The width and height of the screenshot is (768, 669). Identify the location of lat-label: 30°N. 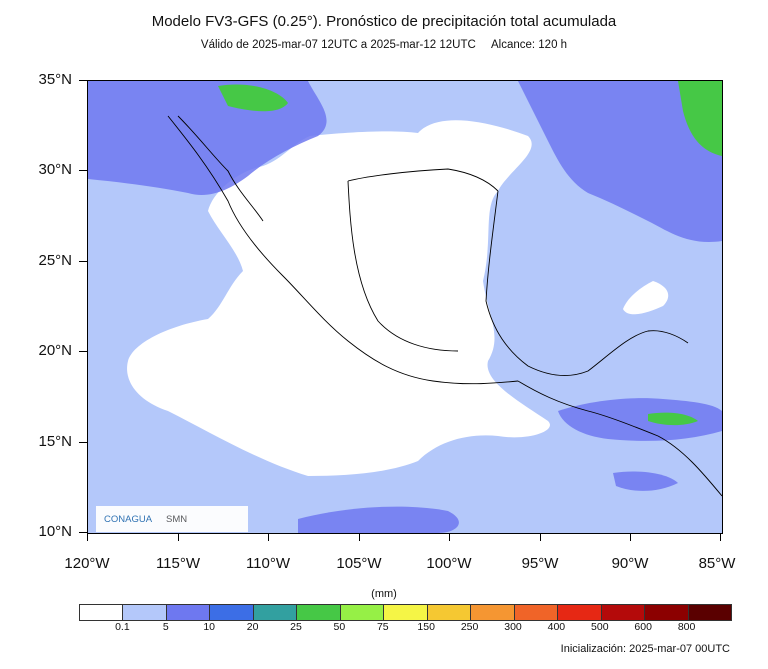
(55, 169).